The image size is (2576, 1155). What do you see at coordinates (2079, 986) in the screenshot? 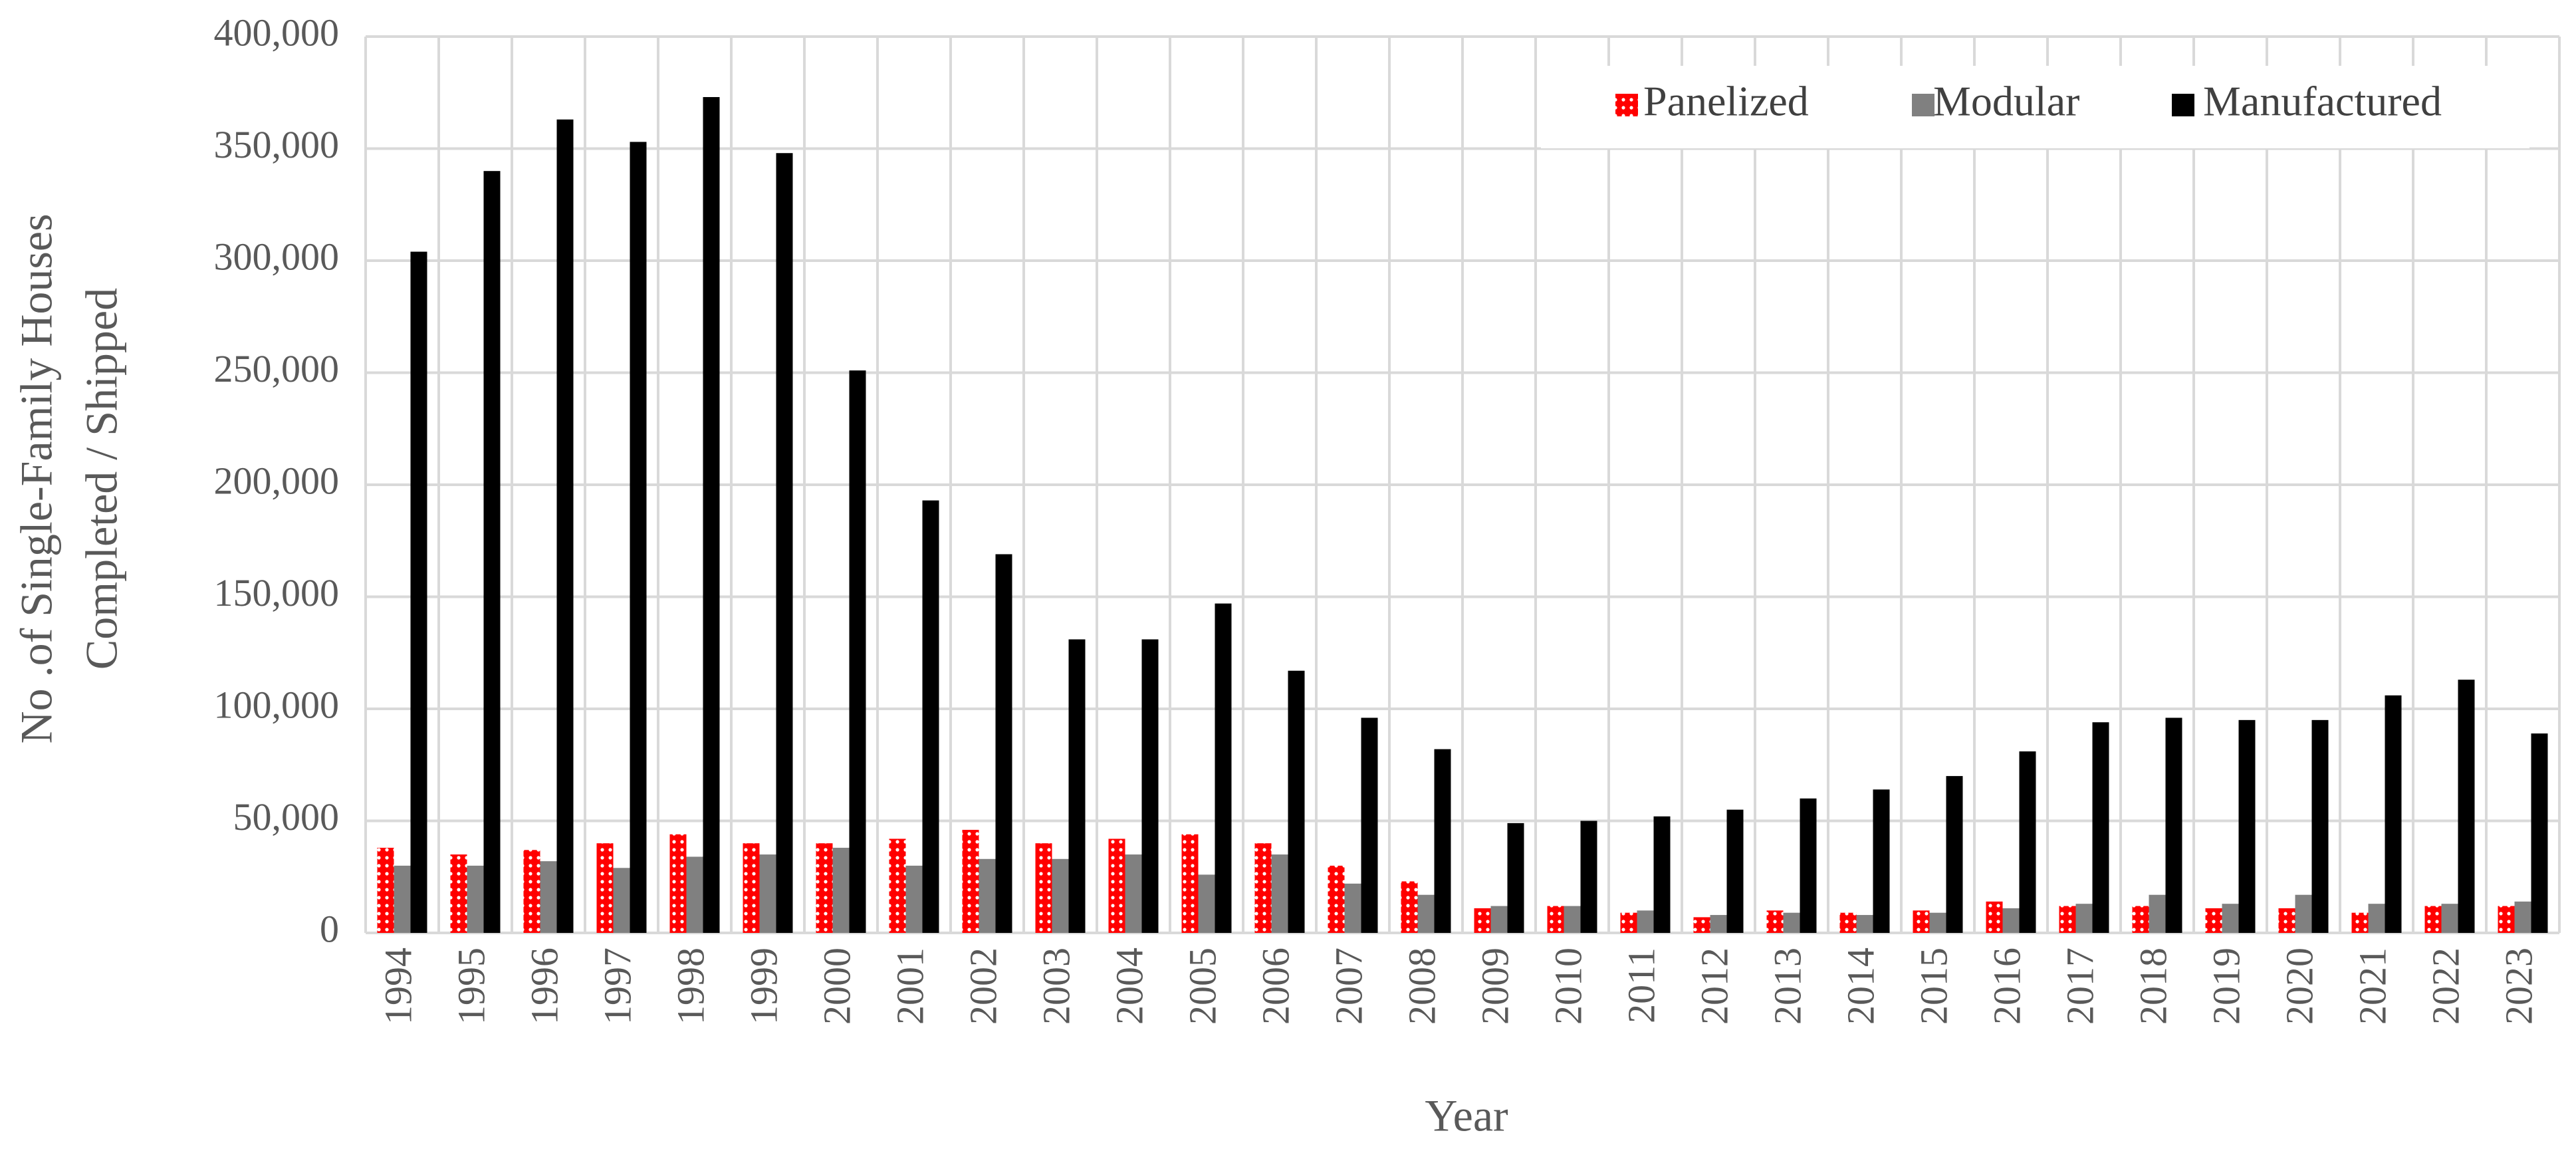
I see `x-tick-label: 2017` at bounding box center [2079, 986].